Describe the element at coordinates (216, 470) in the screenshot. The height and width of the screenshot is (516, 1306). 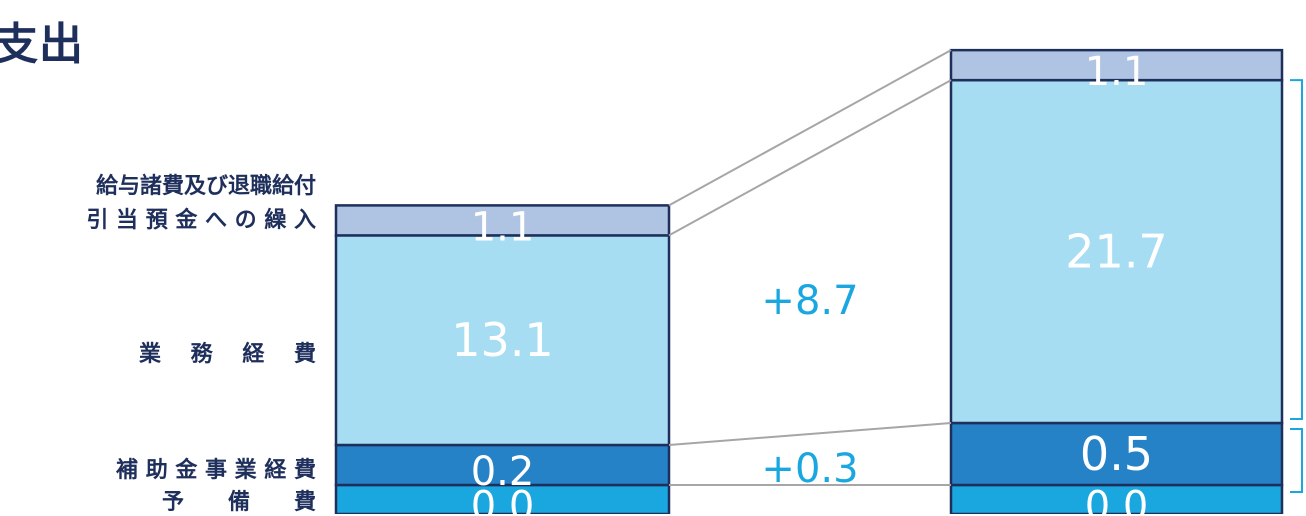
I see `legend-label-subsidy: 補 助 金 事 業 経 費` at that location.